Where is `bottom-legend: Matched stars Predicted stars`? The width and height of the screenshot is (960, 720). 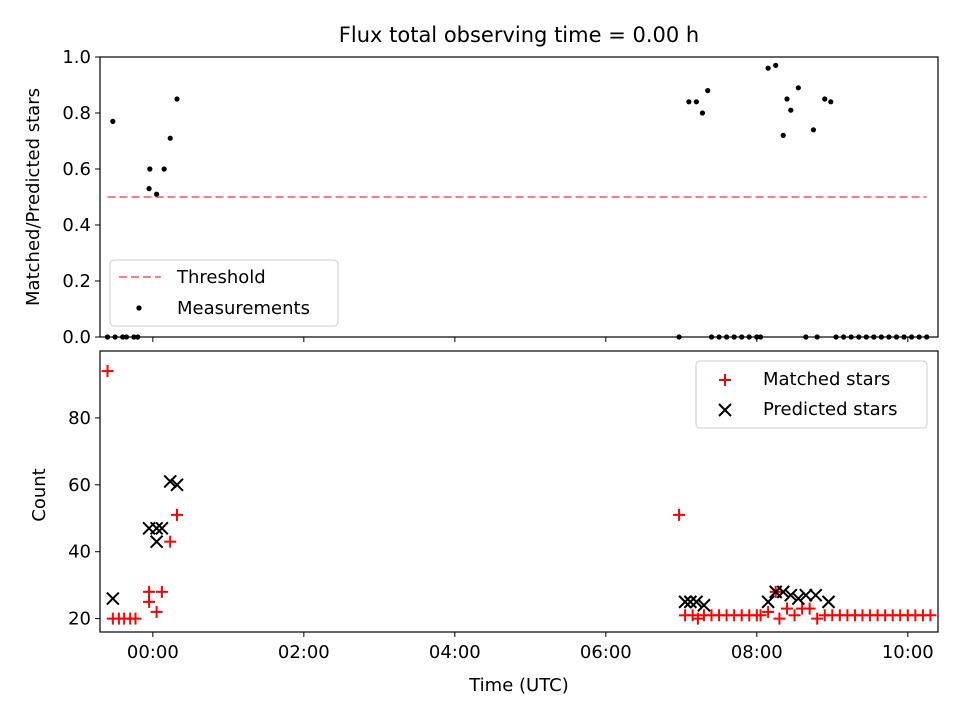
bottom-legend: Matched stars Predicted stars is located at coordinates (811, 394).